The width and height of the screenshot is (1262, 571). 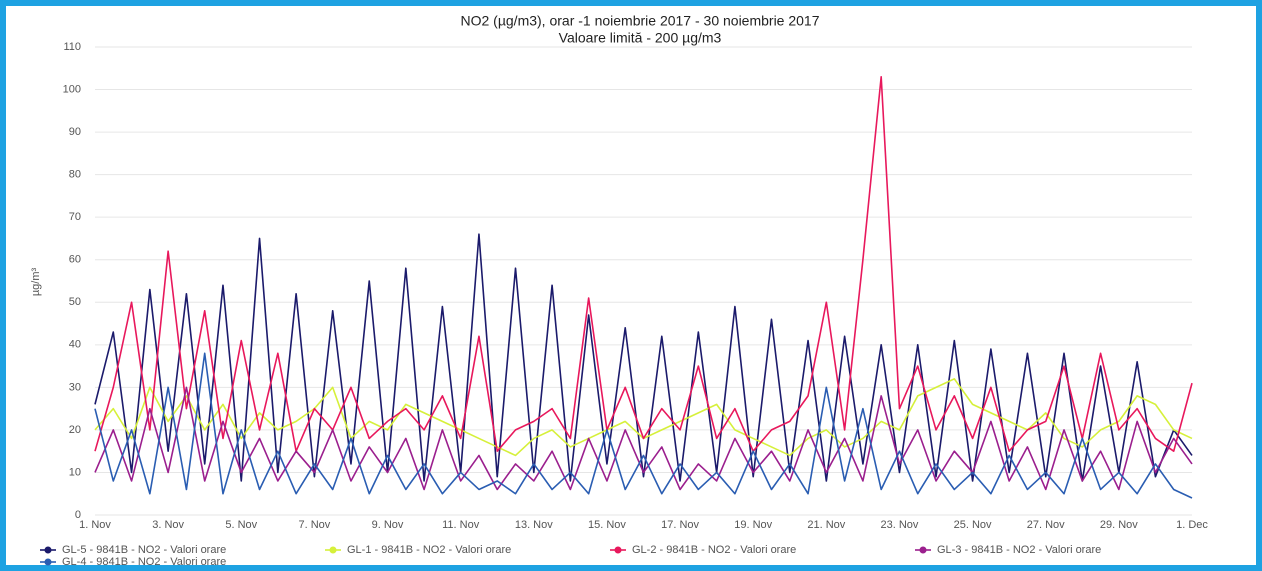 What do you see at coordinates (680, 525) in the screenshot?
I see `x-tick-label: 17. Nov` at bounding box center [680, 525].